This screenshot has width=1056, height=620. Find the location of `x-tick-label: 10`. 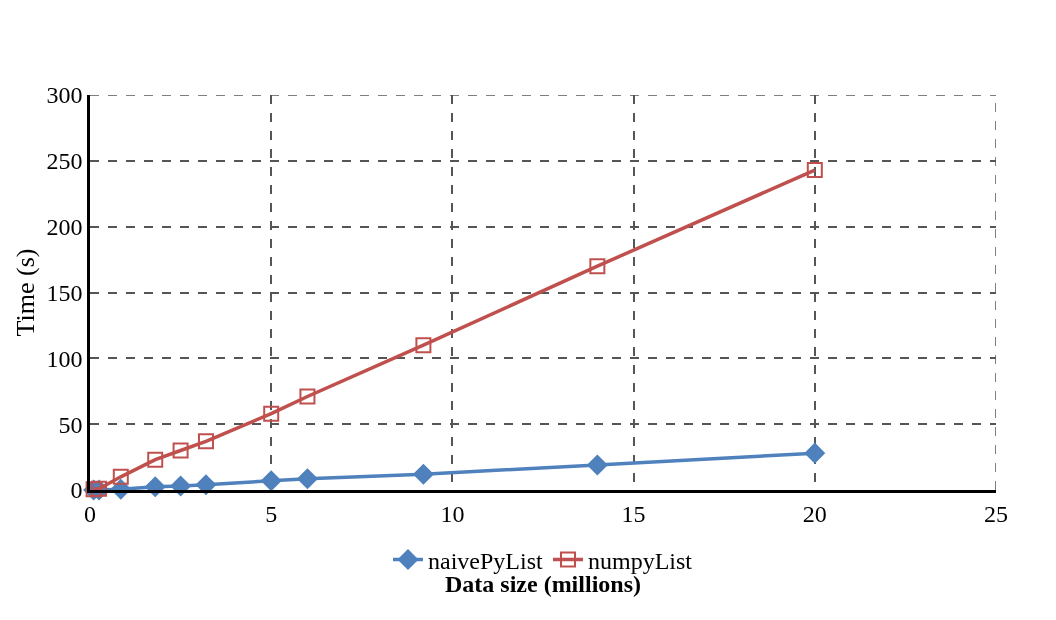

x-tick-label: 10 is located at coordinates (452, 513).